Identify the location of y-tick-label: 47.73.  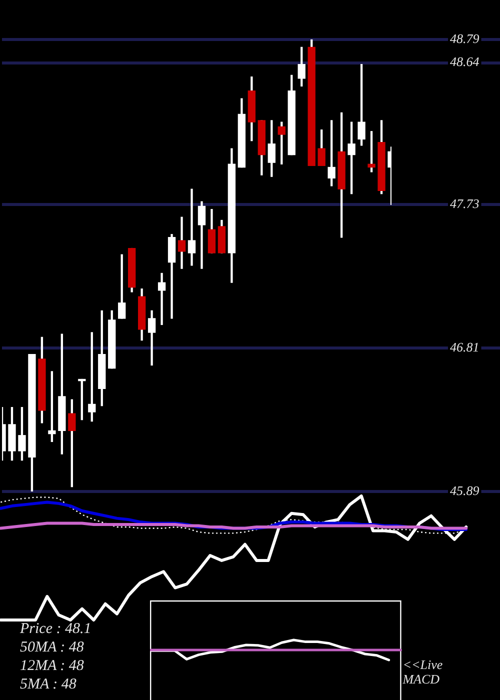
(465, 204).